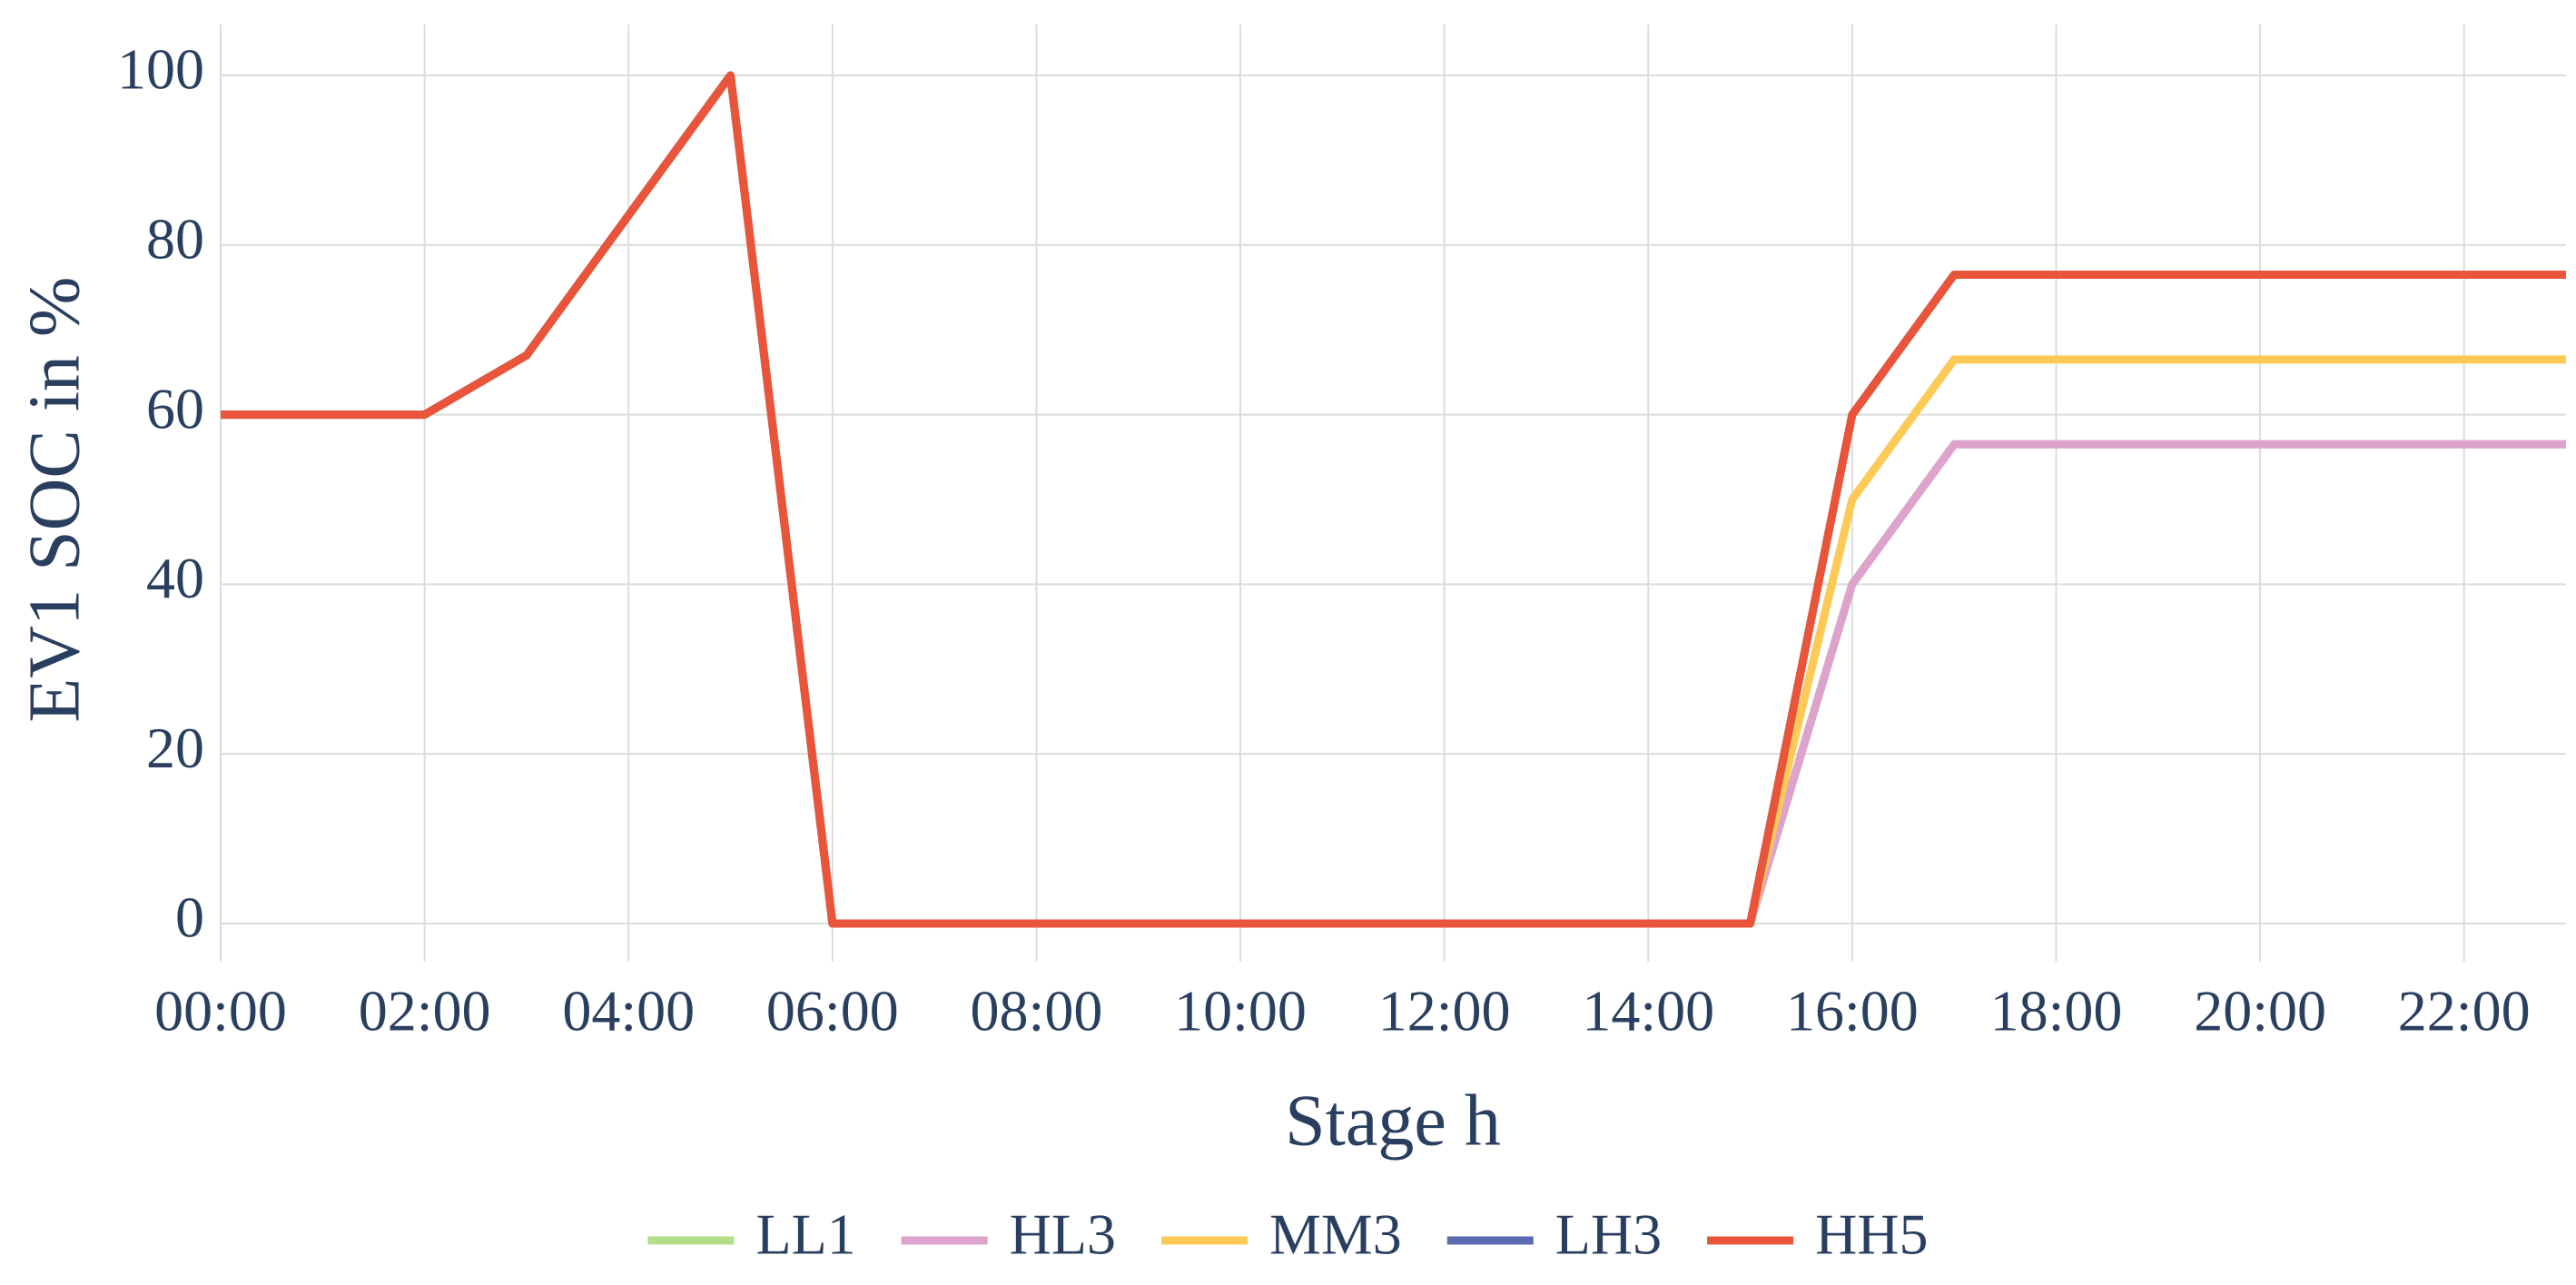 This screenshot has height=1285, width=2576. Describe the element at coordinates (189, 918) in the screenshot. I see `y-tick-label: 0` at that location.